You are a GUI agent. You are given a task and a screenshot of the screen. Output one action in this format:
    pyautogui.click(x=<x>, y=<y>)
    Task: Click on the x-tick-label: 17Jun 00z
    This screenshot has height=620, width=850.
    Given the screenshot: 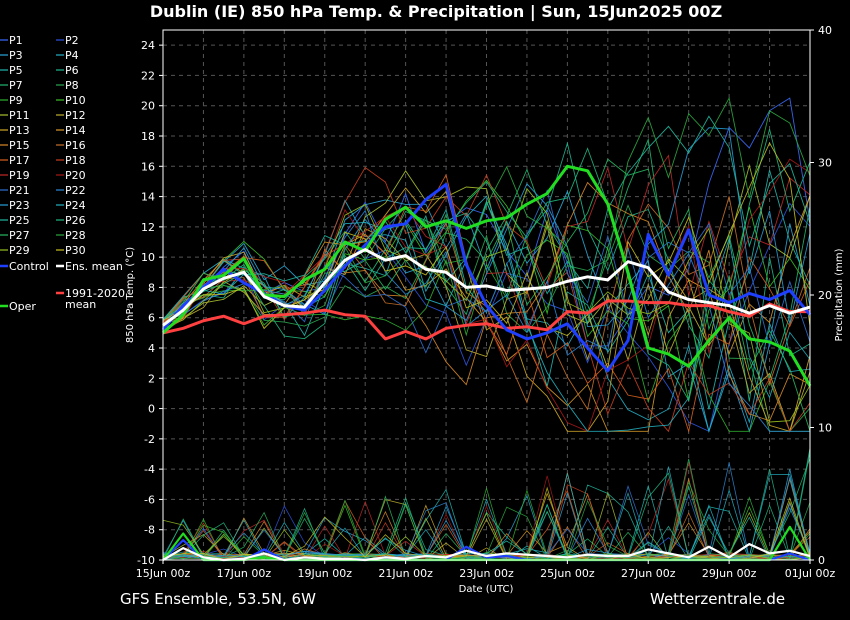 What is the action you would take?
    pyautogui.click(x=244, y=573)
    